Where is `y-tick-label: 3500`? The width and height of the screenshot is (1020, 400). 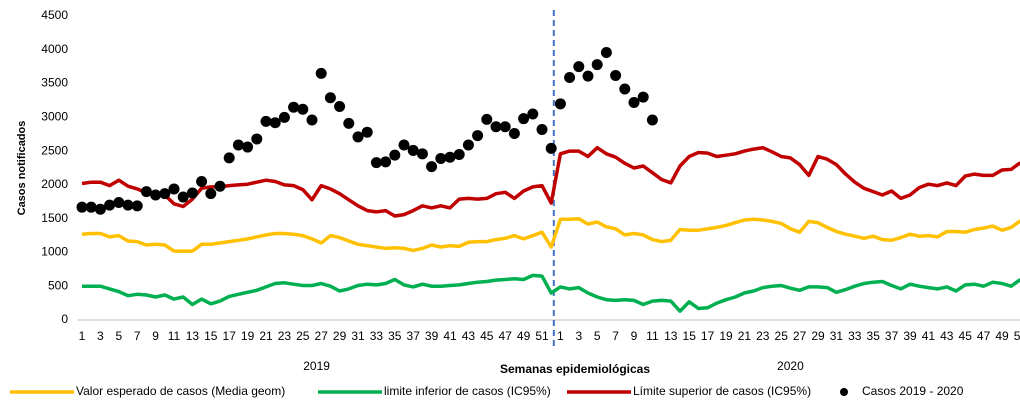 y-tick-label: 3500 is located at coordinates (54, 83).